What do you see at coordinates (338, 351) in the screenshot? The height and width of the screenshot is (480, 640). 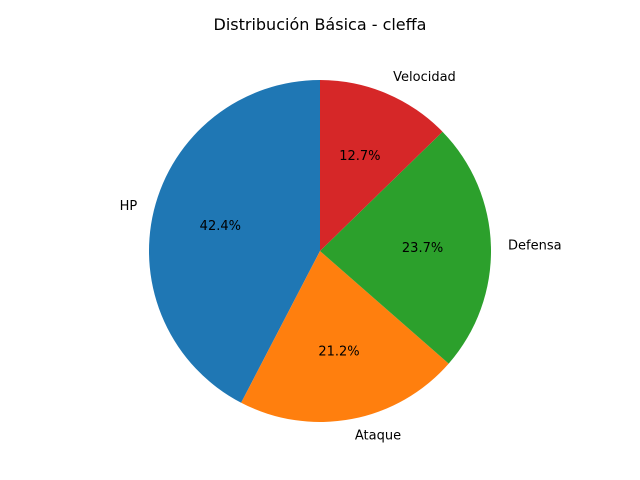 I see `slice-percent-ataque: 21.2%` at bounding box center [338, 351].